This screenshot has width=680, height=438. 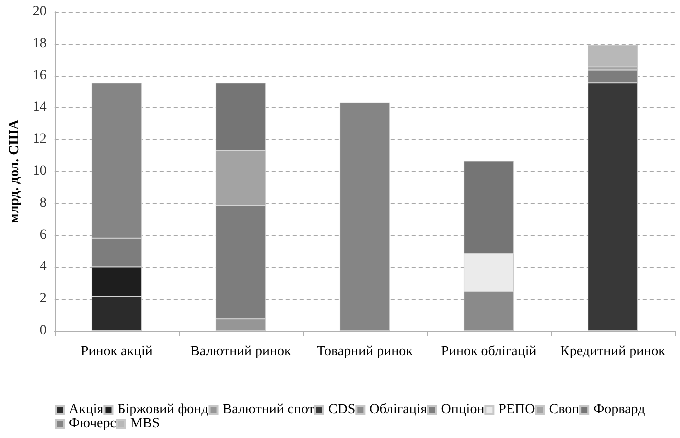 I want to click on y-tick-label: 2, so click(x=43, y=299).